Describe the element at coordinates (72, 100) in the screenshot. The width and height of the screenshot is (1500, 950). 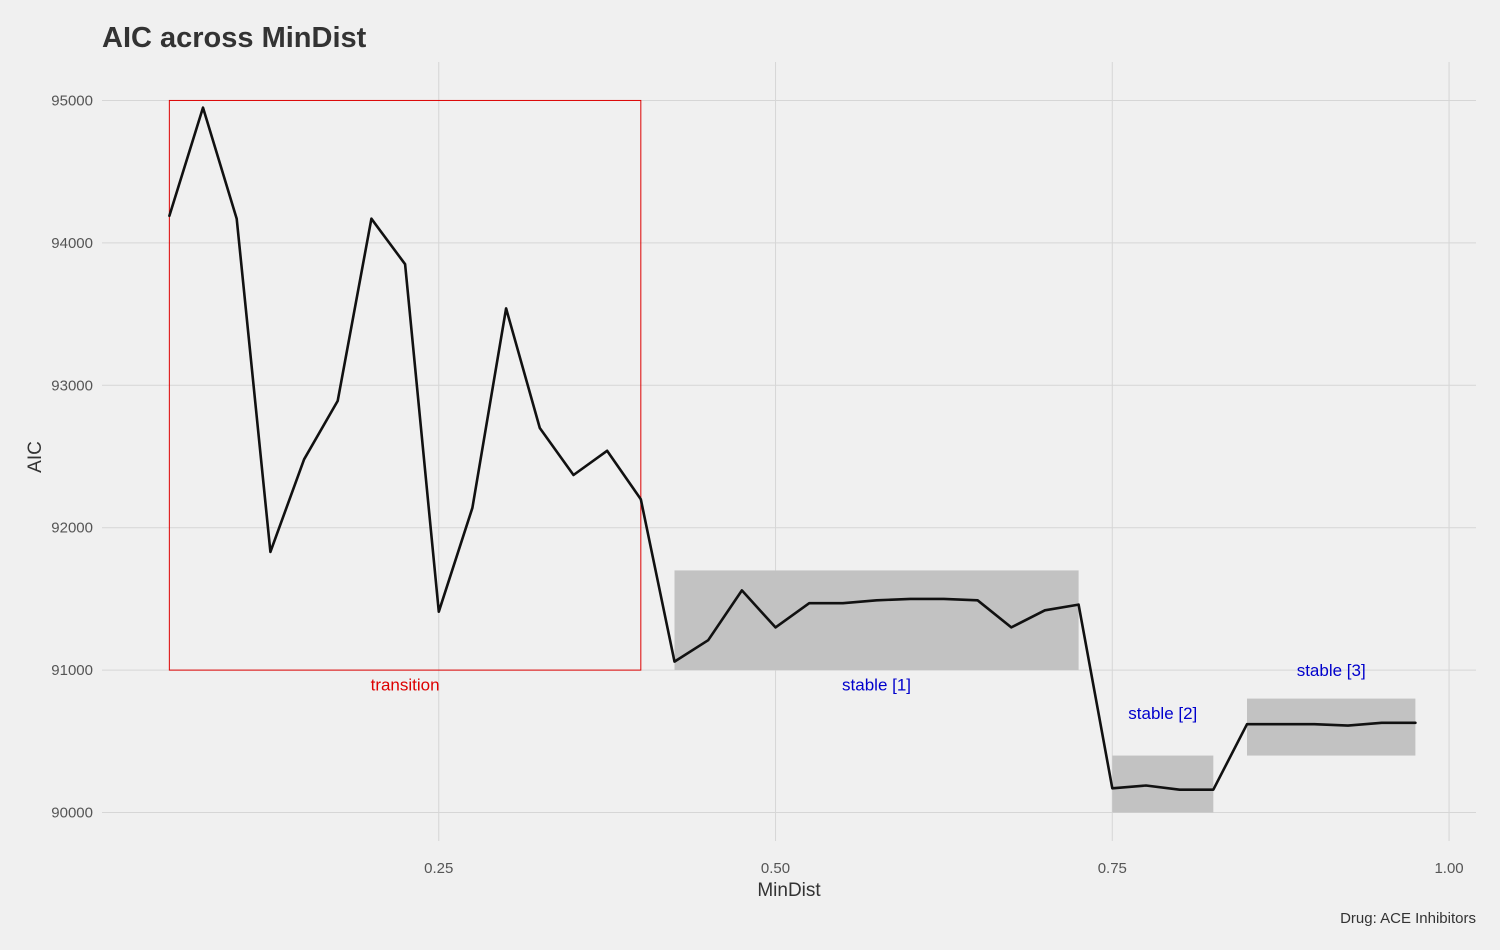
I see `y-tick-label-5: 95000` at that location.